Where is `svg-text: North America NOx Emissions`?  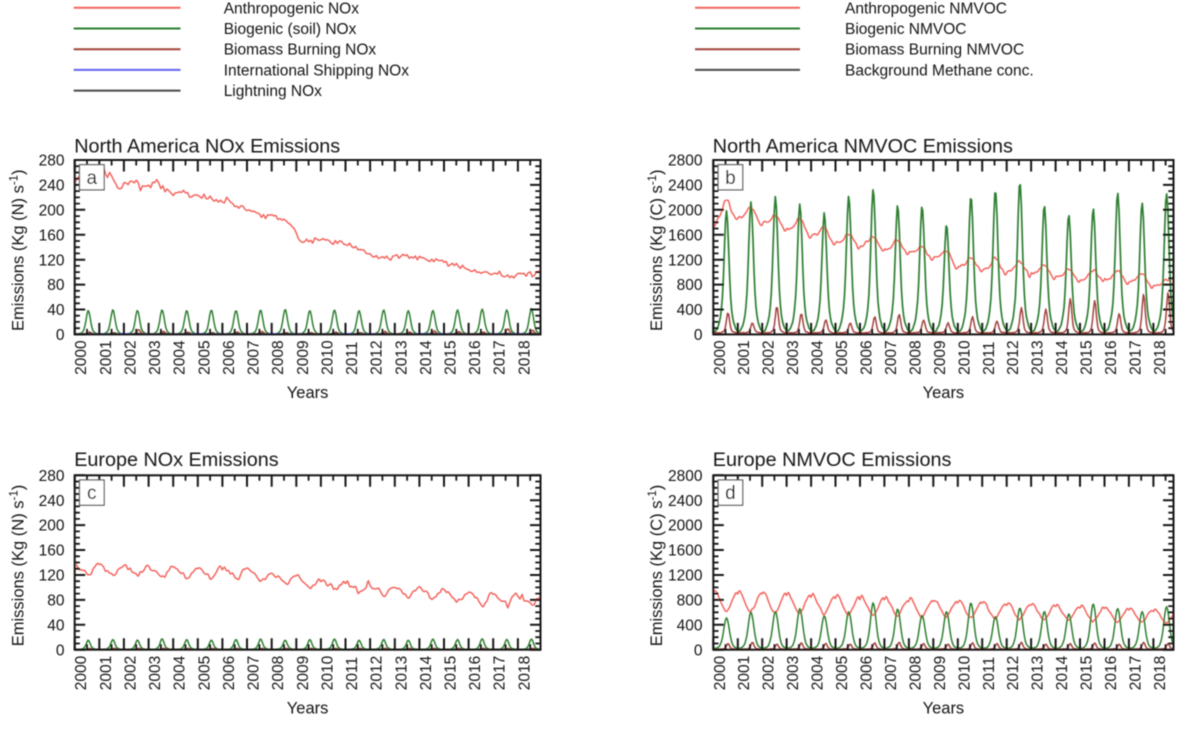 svg-text: North America NOx Emissions is located at coordinates (207, 146).